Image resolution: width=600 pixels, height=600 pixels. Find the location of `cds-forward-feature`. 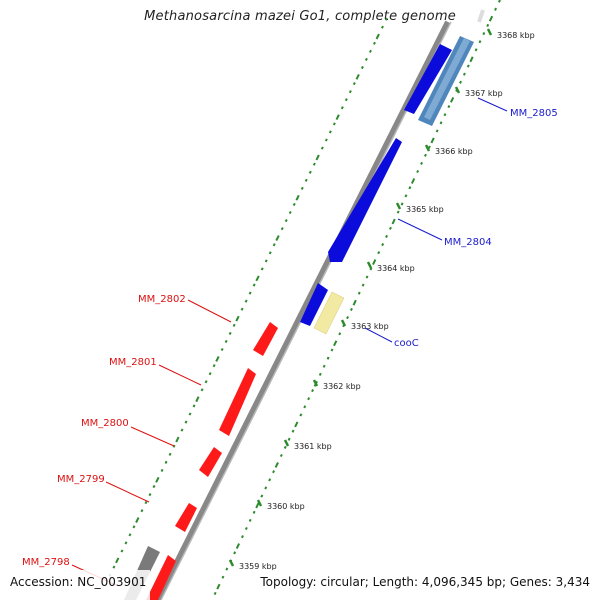

cds-forward-feature is located at coordinates (428, 79).